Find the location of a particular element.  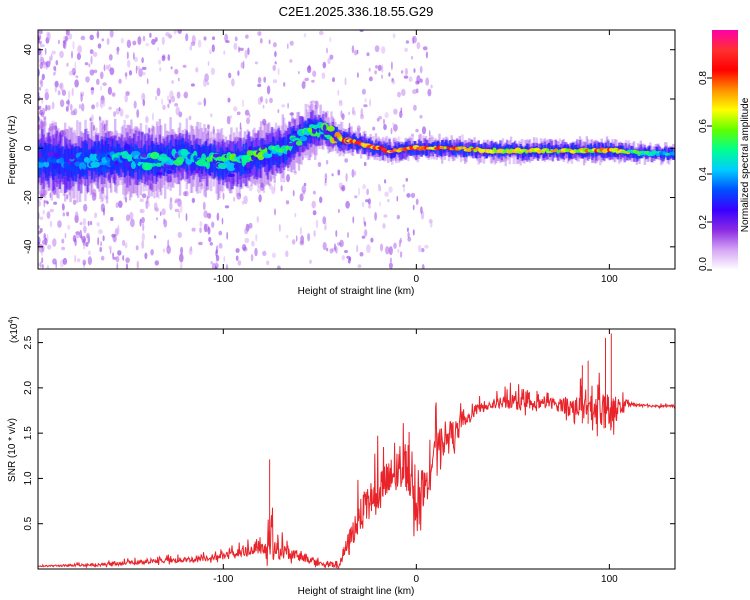

spectrogram-y-tick-label: 20 is located at coordinates (28, 99).